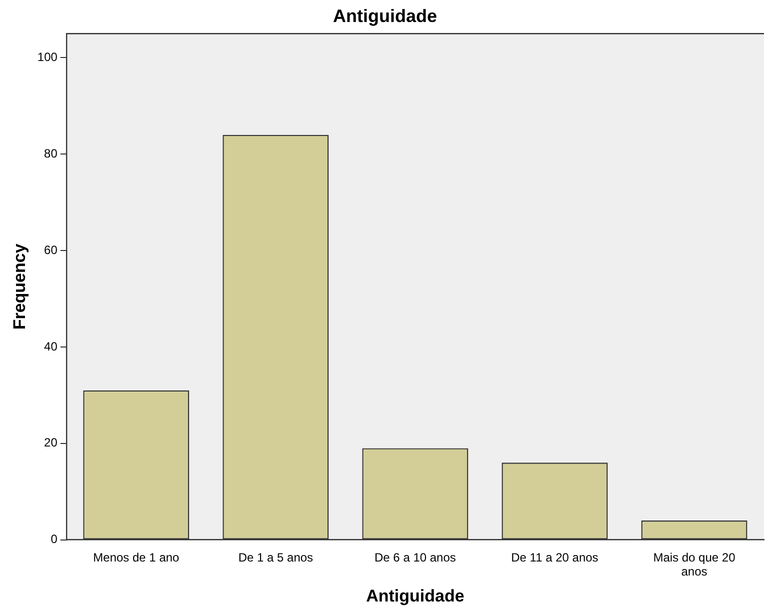 This screenshot has height=613, width=766. I want to click on x-tick-label: De 11 a 20 anos, so click(554, 557).